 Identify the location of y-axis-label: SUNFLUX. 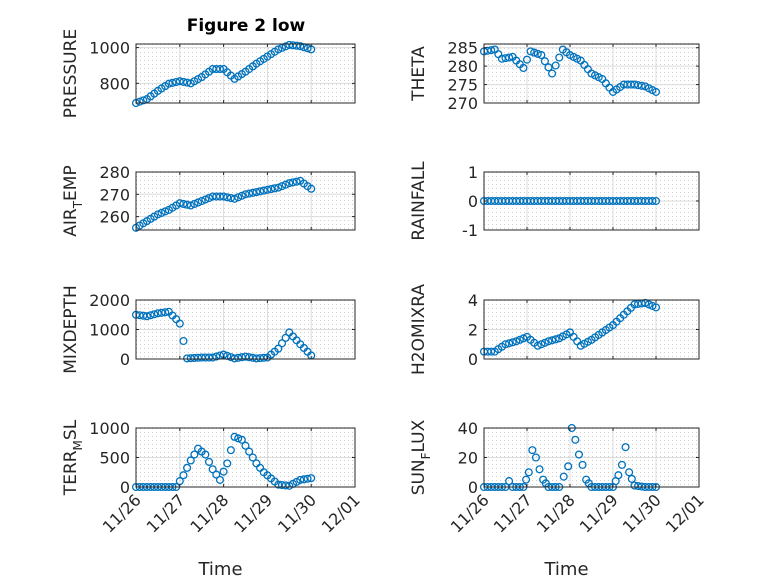
(421, 457).